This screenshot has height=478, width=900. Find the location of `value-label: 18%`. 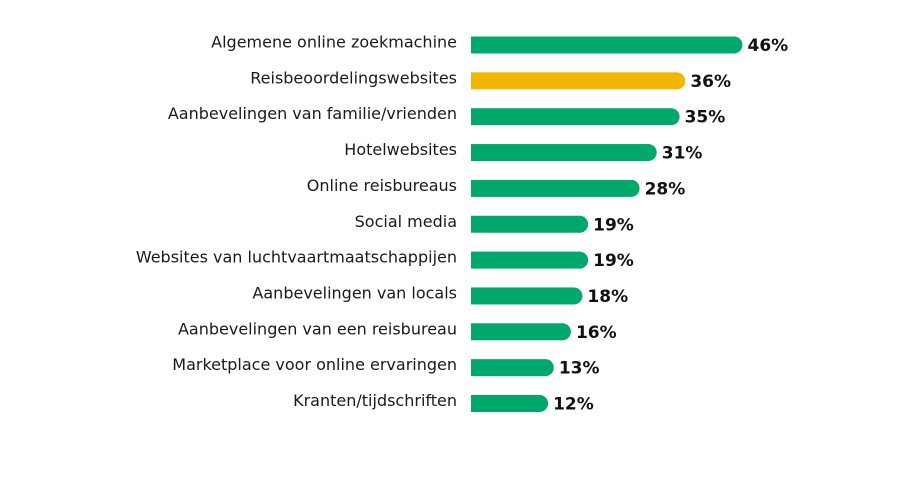

value-label: 18% is located at coordinates (607, 297).